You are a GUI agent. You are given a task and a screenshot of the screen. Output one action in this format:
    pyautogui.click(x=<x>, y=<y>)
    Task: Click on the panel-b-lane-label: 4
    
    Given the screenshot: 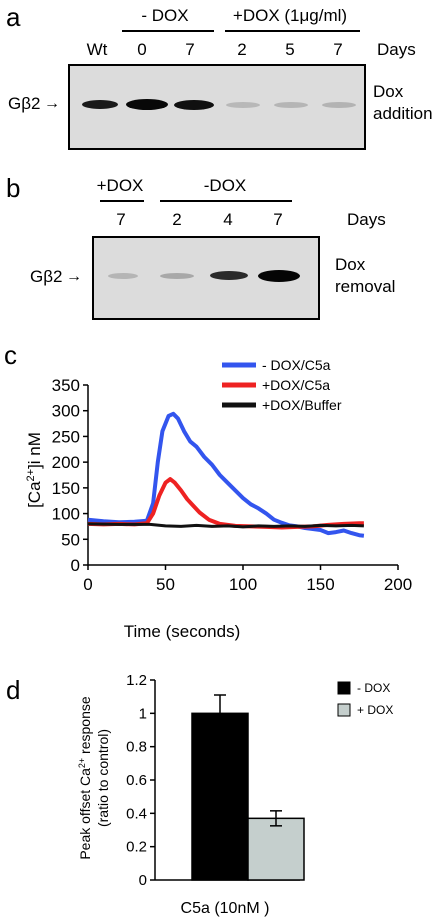 What is the action you would take?
    pyautogui.click(x=228, y=219)
    